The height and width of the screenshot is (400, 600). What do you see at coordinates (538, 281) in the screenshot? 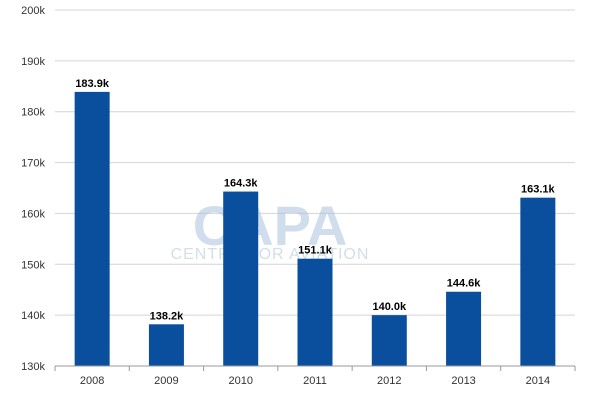
I see `bar-2014` at bounding box center [538, 281].